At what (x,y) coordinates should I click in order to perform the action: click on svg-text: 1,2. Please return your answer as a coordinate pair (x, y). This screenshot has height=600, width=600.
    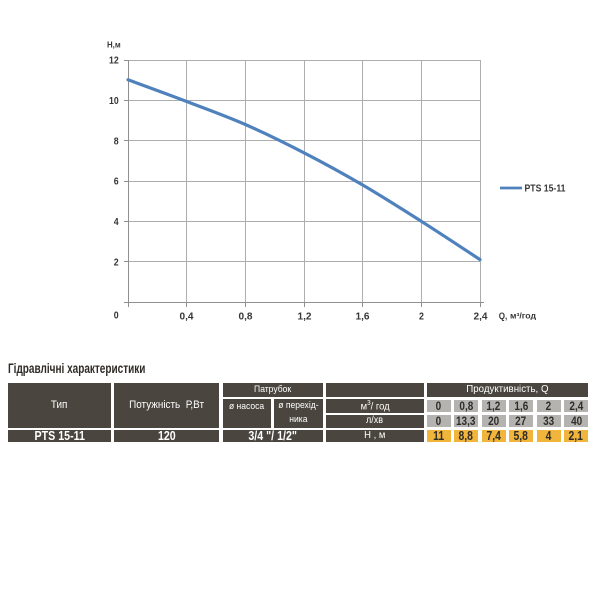
    Looking at the image, I should click on (305, 317).